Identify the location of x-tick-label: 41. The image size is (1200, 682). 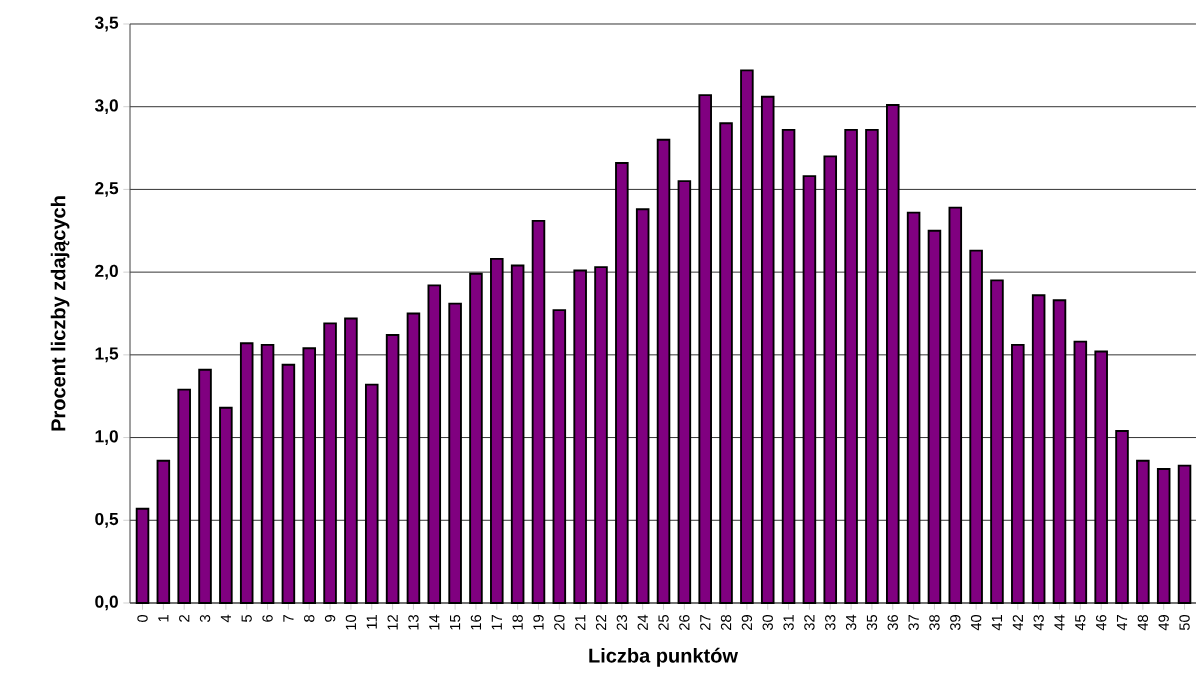
(997, 623).